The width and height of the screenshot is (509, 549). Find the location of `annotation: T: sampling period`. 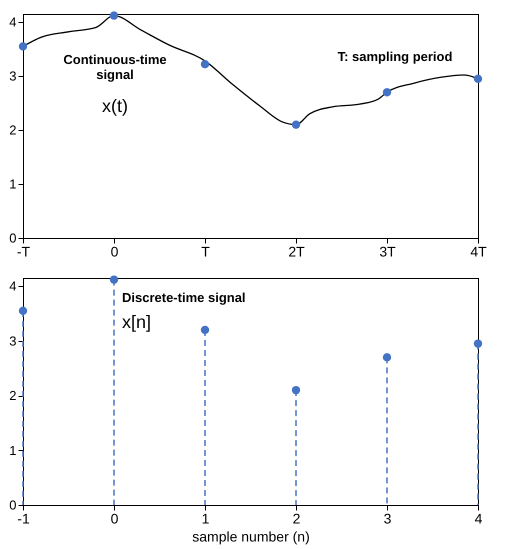

annotation: T: sampling period is located at coordinates (395, 56).